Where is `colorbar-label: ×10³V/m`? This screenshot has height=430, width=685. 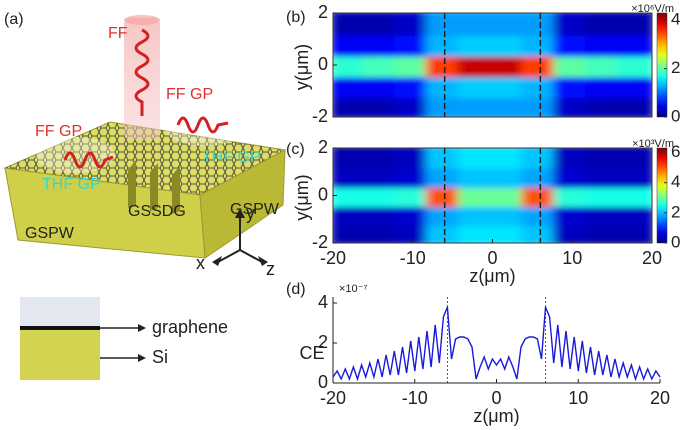
colorbar-label: ×10³V/m is located at coordinates (653, 144).